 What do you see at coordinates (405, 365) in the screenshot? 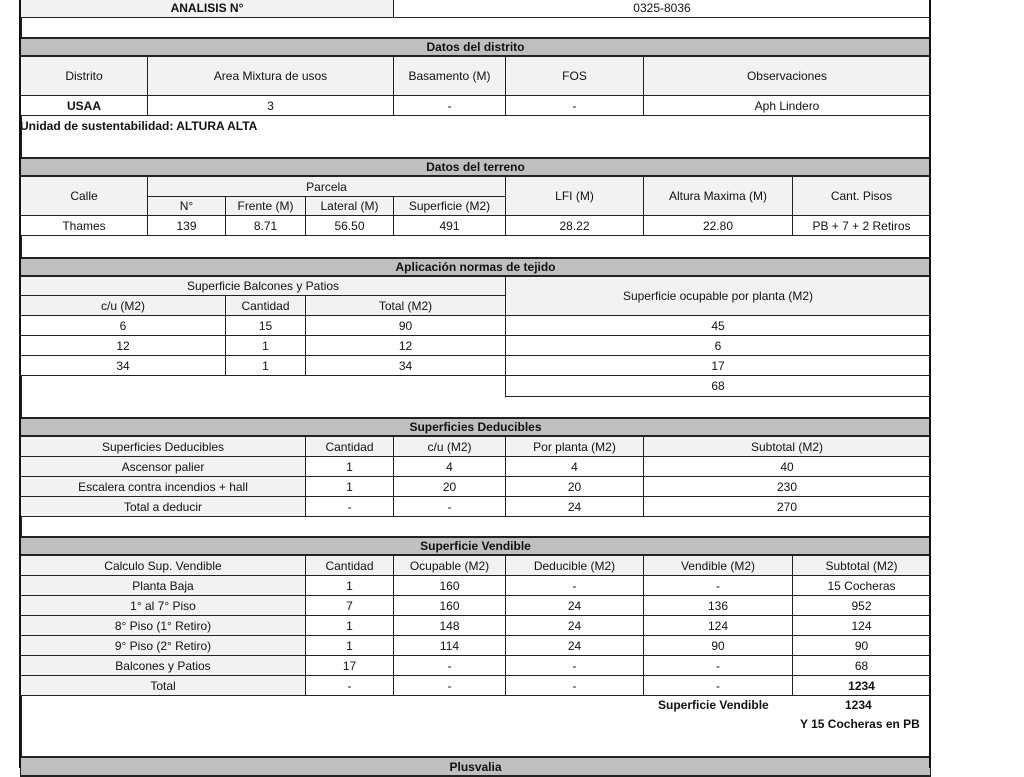
I see `table-cell: 34` at bounding box center [405, 365].